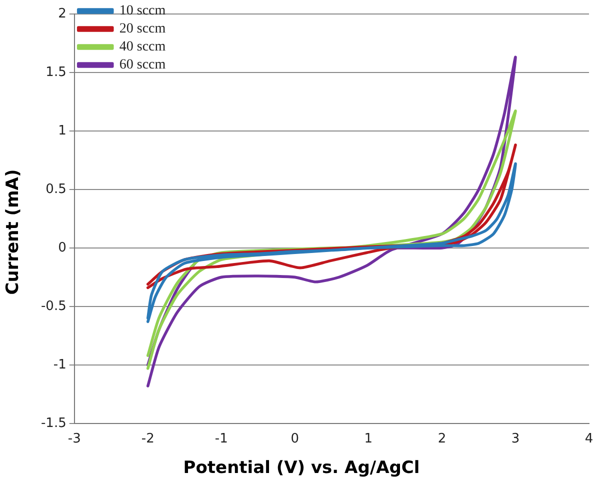  I want to click on y-tick-label: -0.5, so click(53, 306).